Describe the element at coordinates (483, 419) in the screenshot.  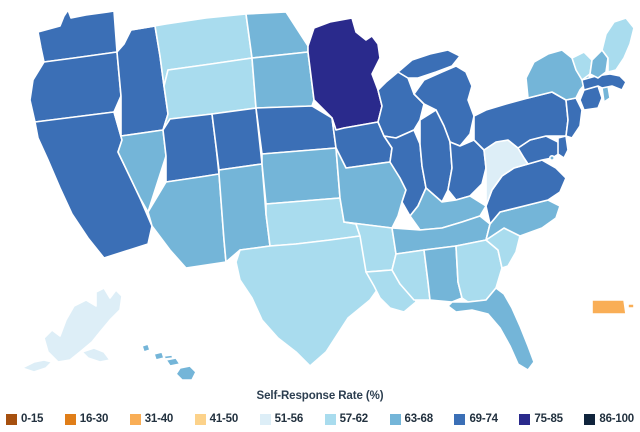
I see `legend-item-label: 69-74` at that location.